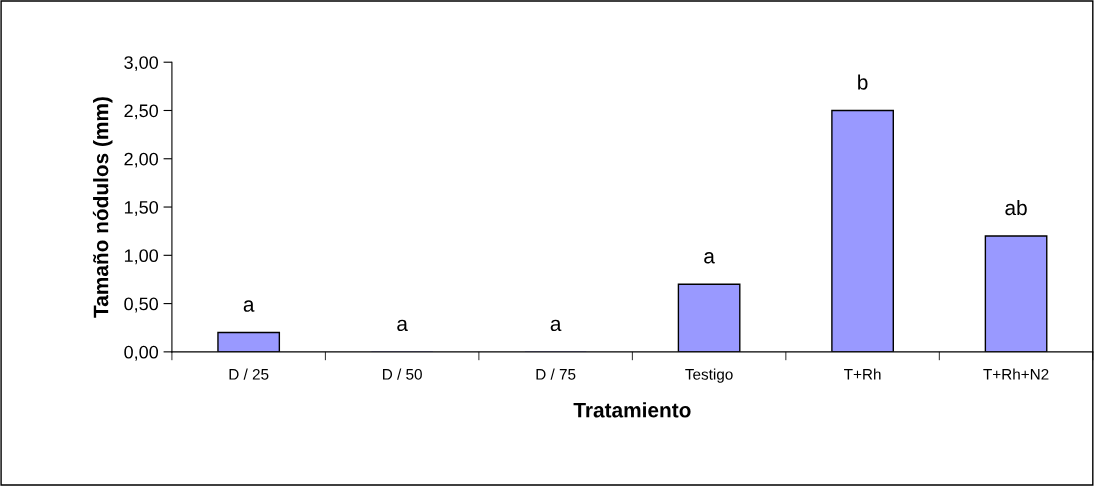  What do you see at coordinates (862, 374) in the screenshot?
I see `x-tick-label: T+Rh` at bounding box center [862, 374].